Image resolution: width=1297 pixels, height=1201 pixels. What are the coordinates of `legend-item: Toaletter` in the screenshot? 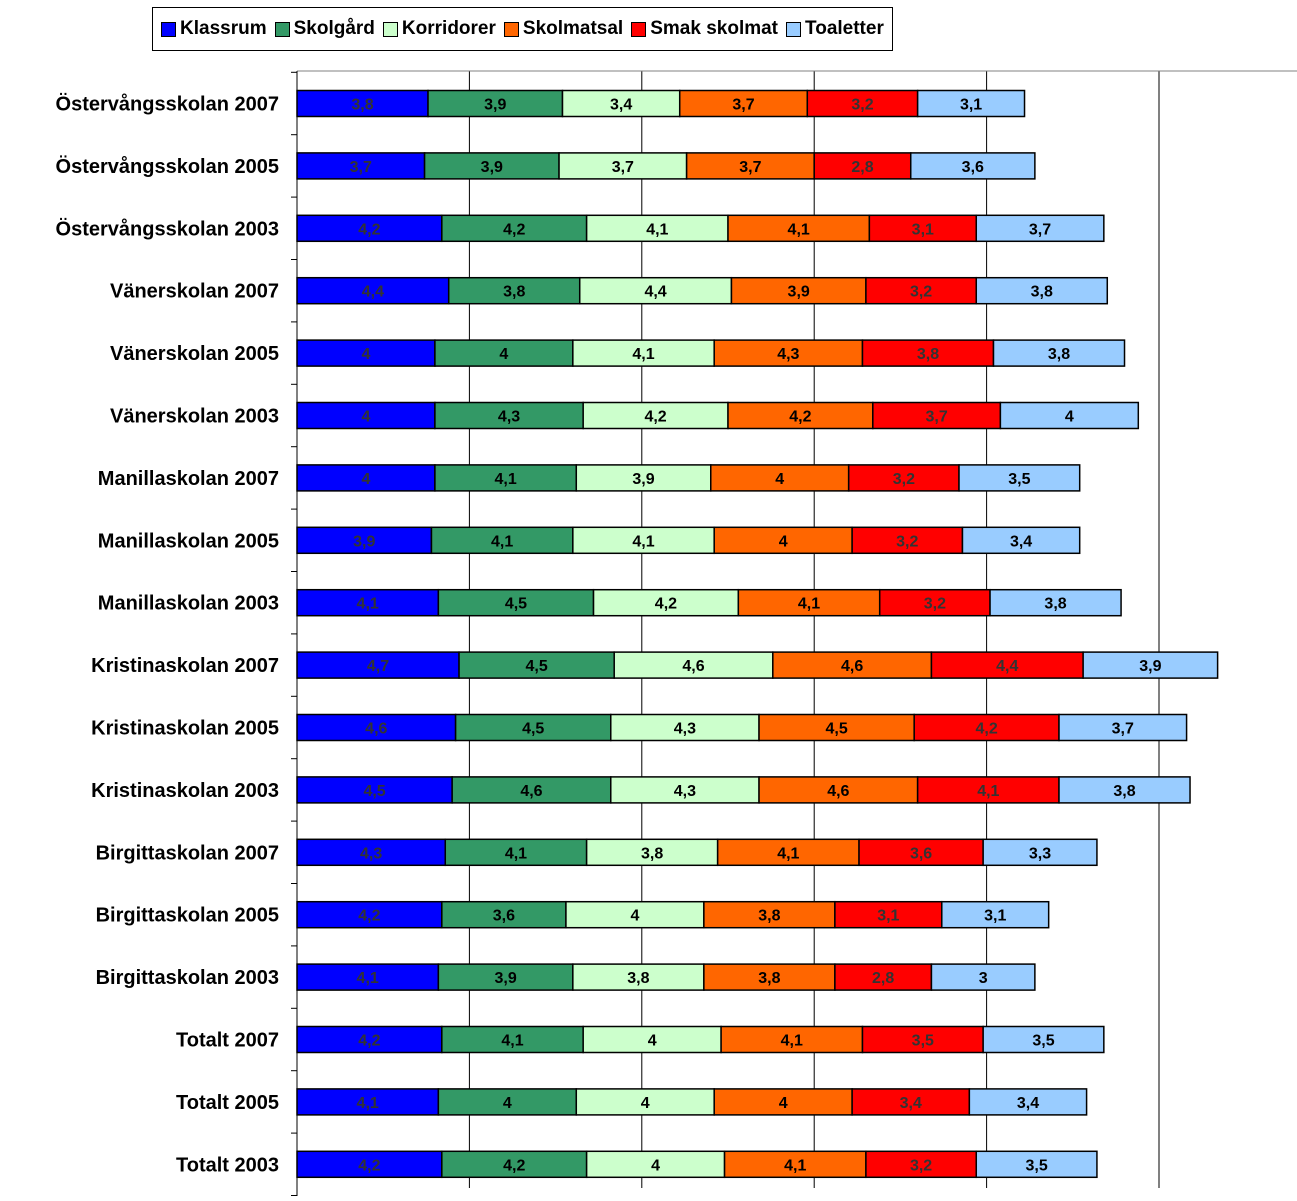 It's located at (835, 29).